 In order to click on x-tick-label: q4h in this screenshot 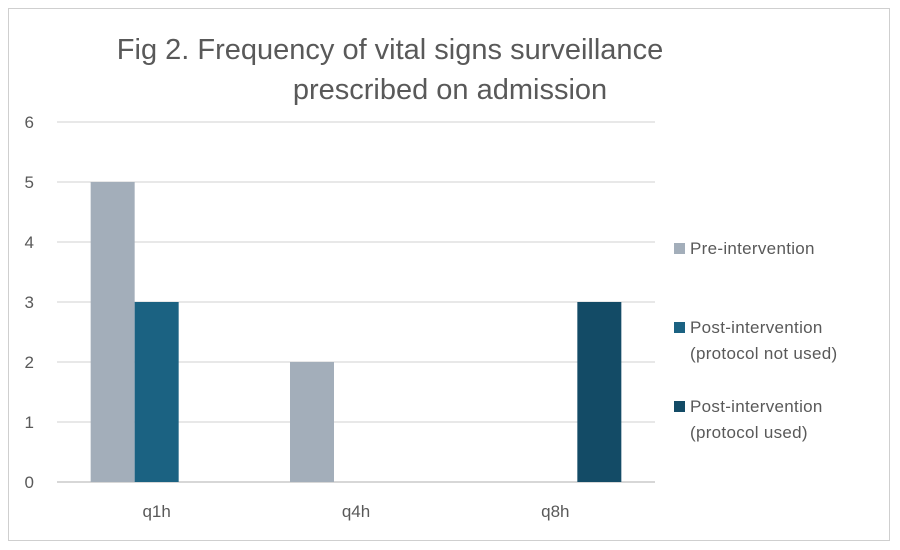, I will do `click(356, 511)`.